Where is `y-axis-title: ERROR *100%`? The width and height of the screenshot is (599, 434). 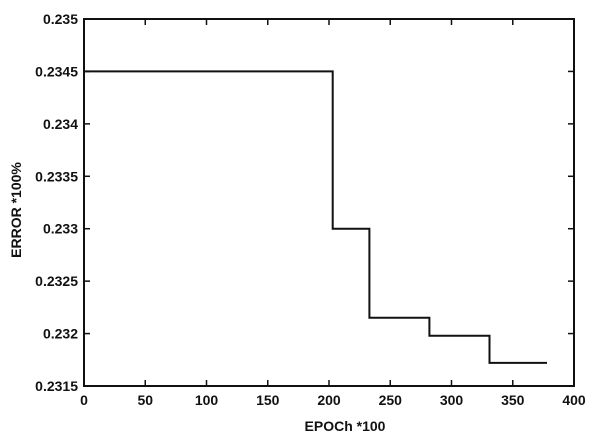 y-axis-title: ERROR *100% is located at coordinates (16, 210).